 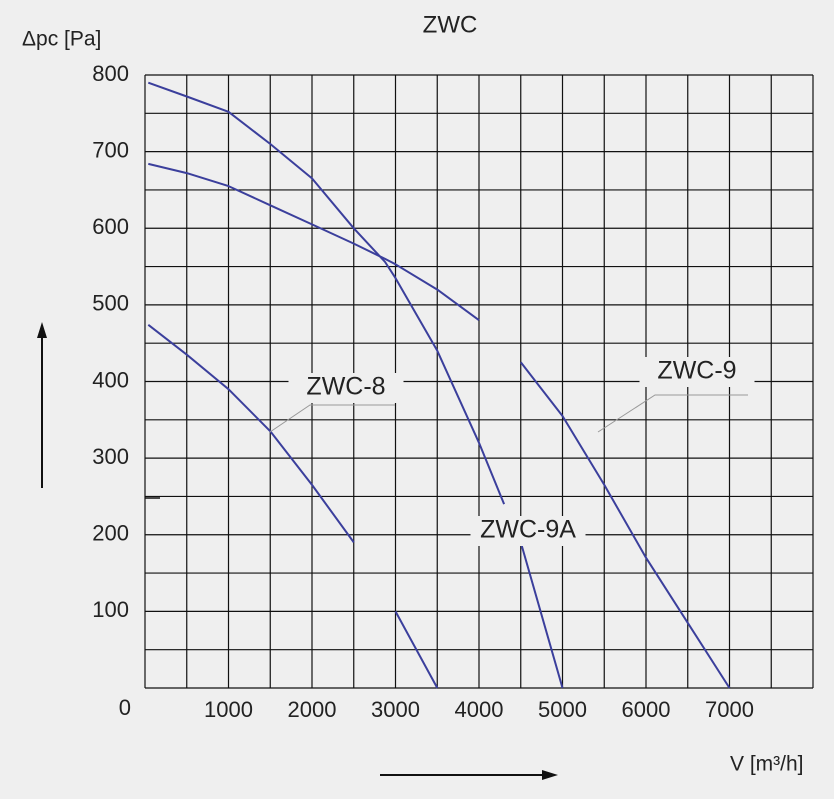 What do you see at coordinates (110, 226) in the screenshot?
I see `y-tick-label: 600` at bounding box center [110, 226].